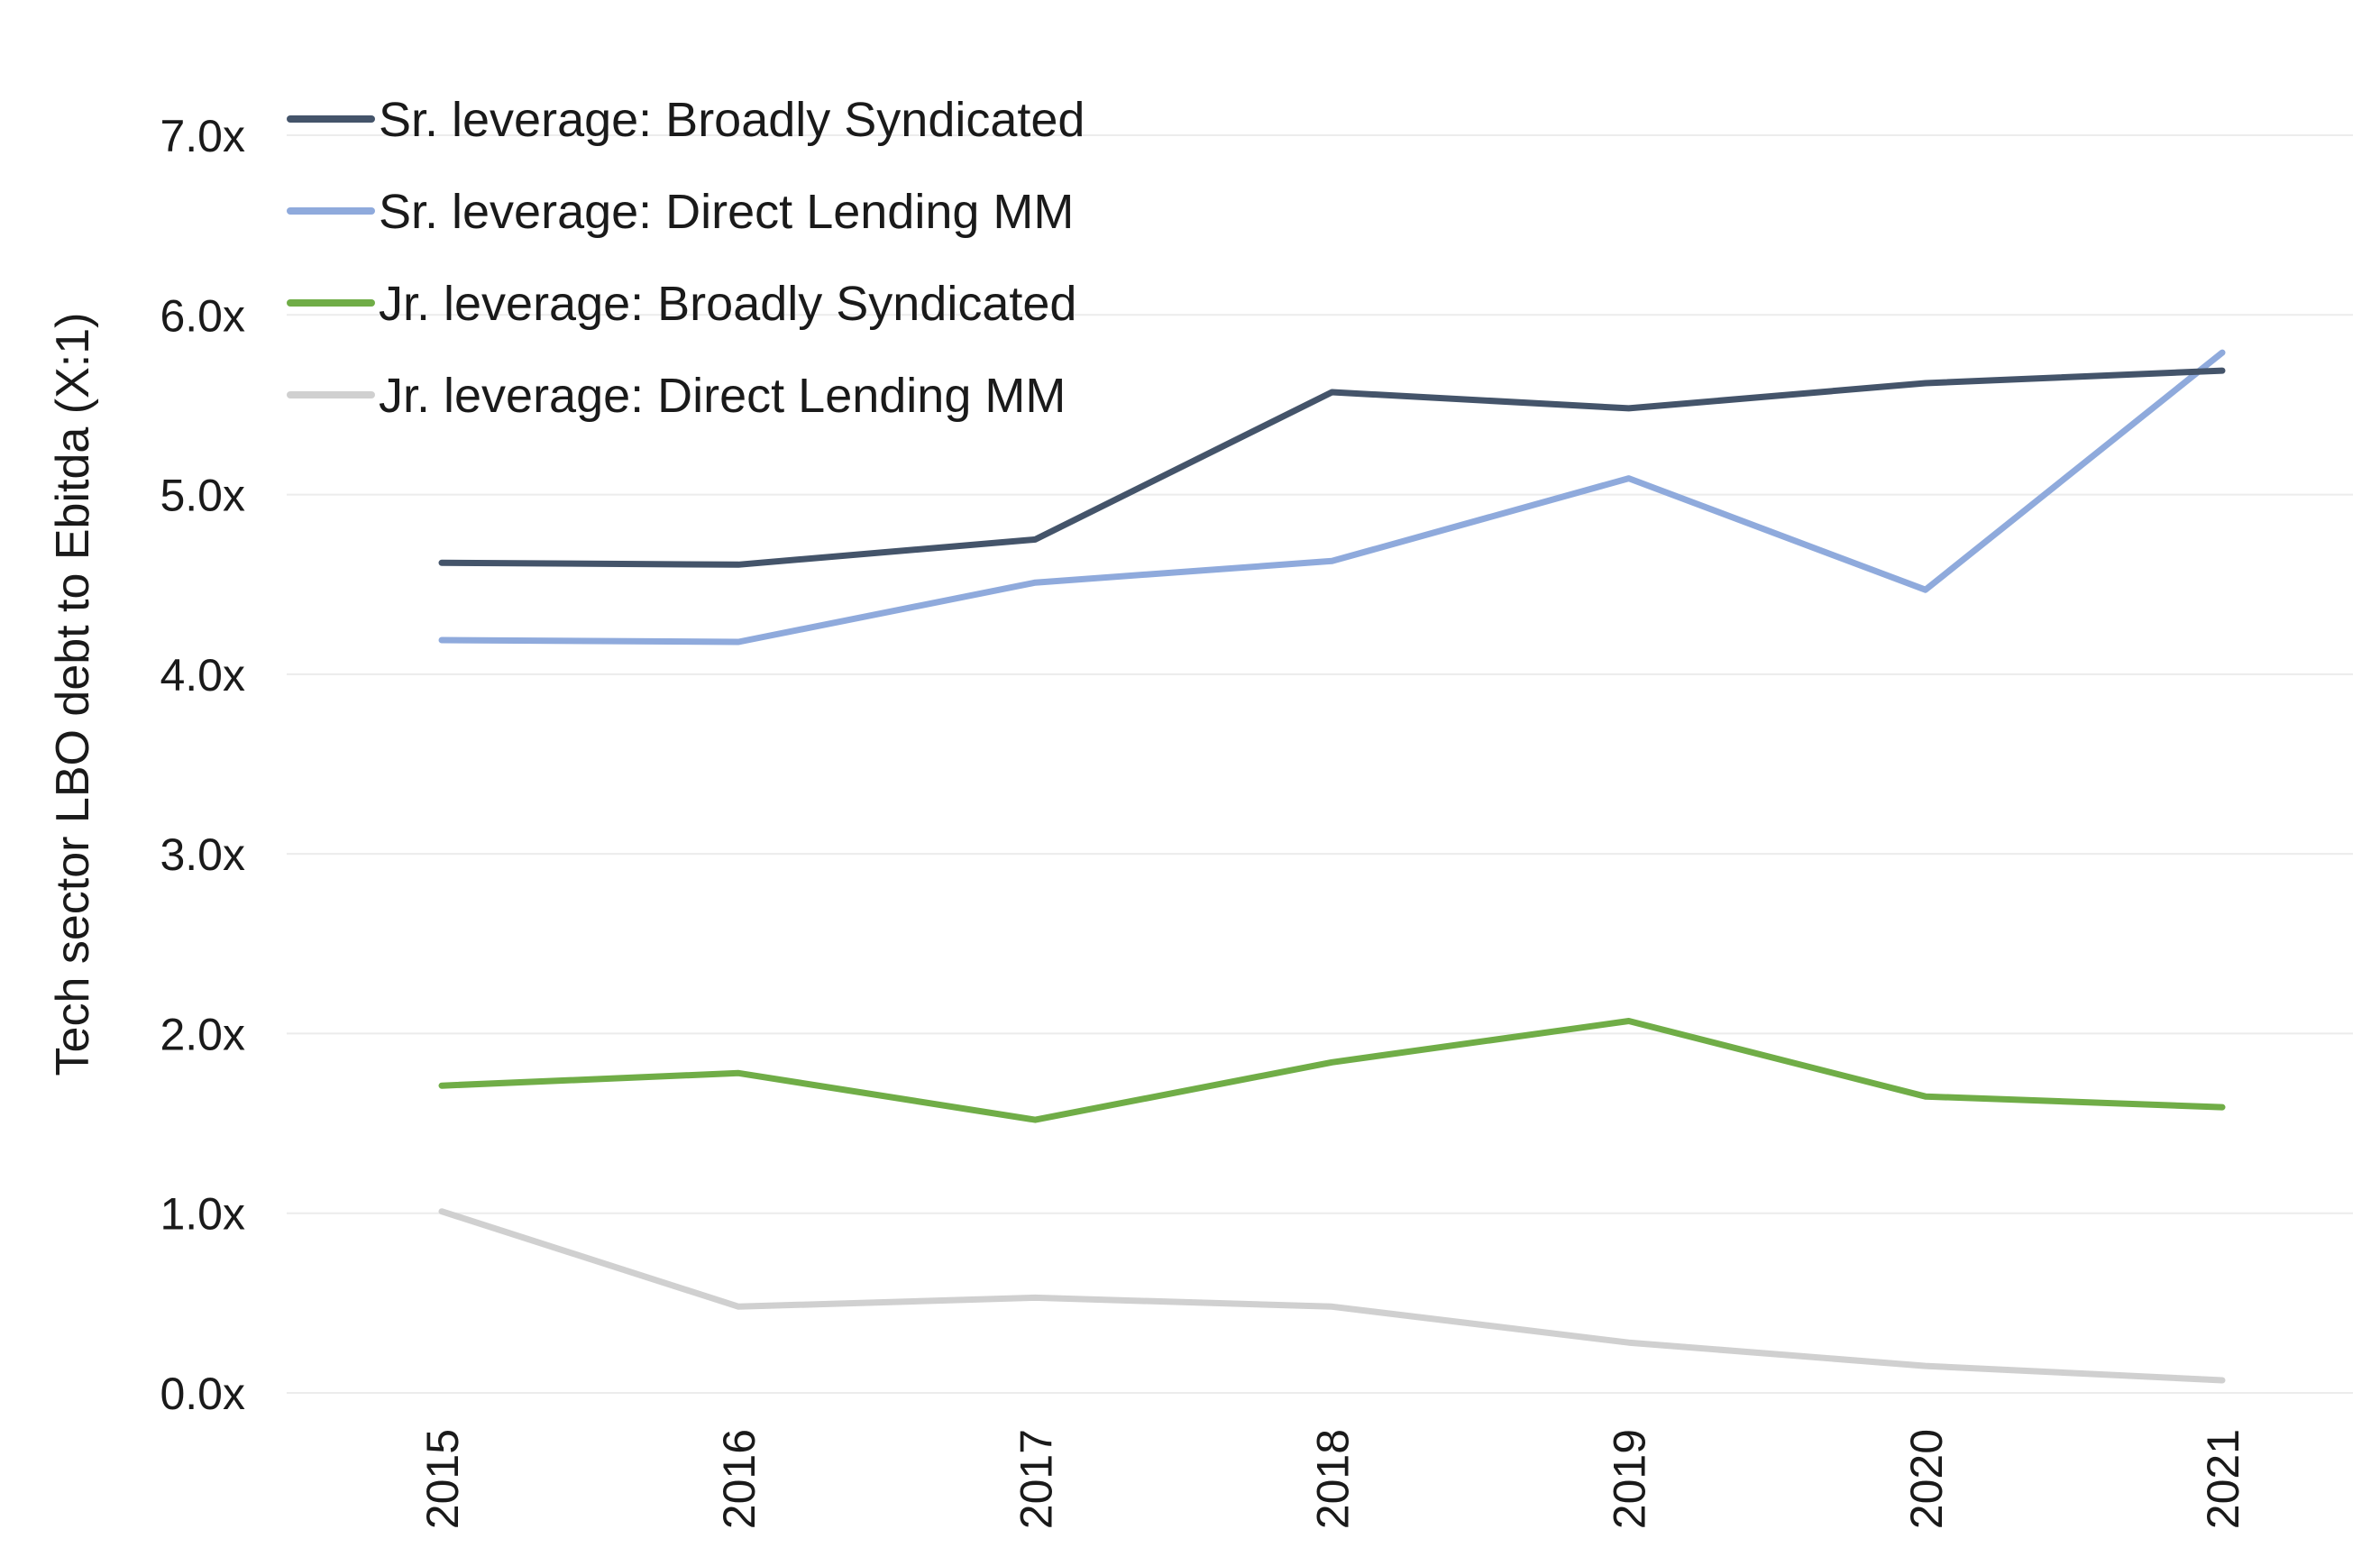 This screenshot has height=1566, width=2380. What do you see at coordinates (202, 1394) in the screenshot?
I see `y-tick-label: 0.0x` at bounding box center [202, 1394].